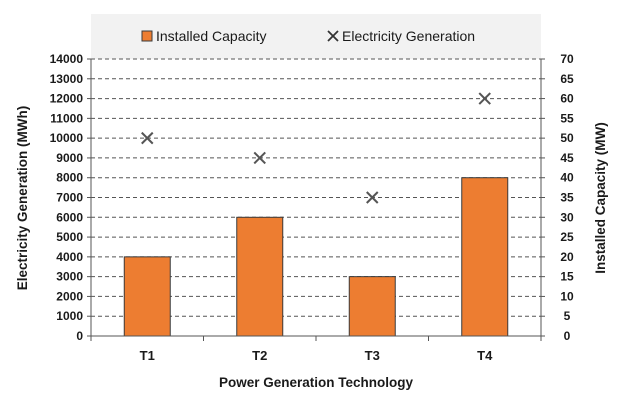 The width and height of the screenshot is (635, 417). What do you see at coordinates (69, 277) in the screenshot?
I see `left-tick-label: 3000` at bounding box center [69, 277].